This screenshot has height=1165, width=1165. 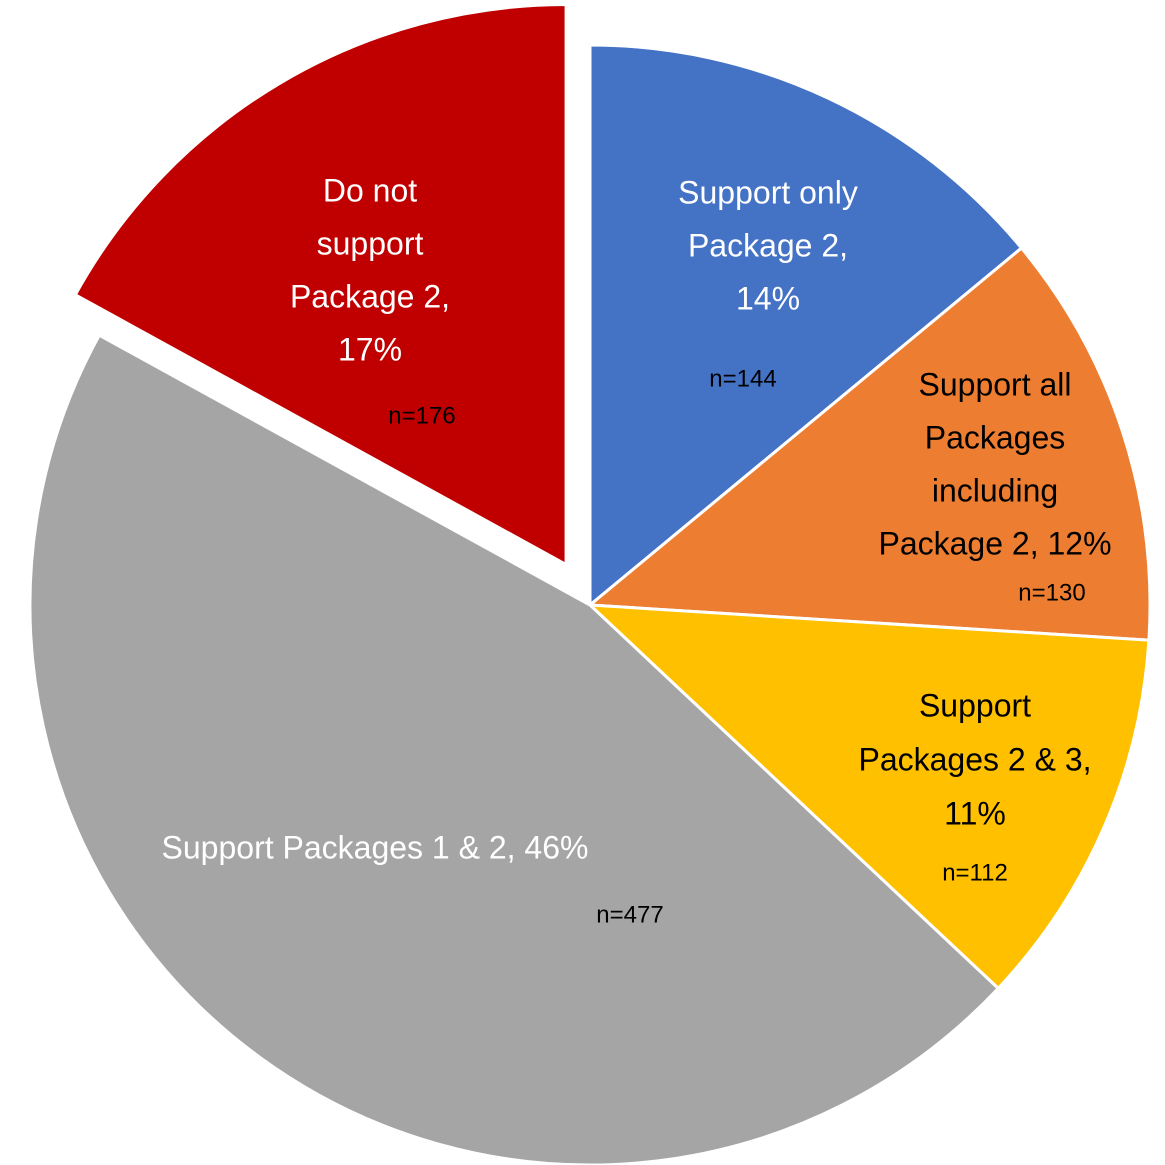 What do you see at coordinates (629, 914) in the screenshot?
I see `slice-annotation: n=477` at bounding box center [629, 914].